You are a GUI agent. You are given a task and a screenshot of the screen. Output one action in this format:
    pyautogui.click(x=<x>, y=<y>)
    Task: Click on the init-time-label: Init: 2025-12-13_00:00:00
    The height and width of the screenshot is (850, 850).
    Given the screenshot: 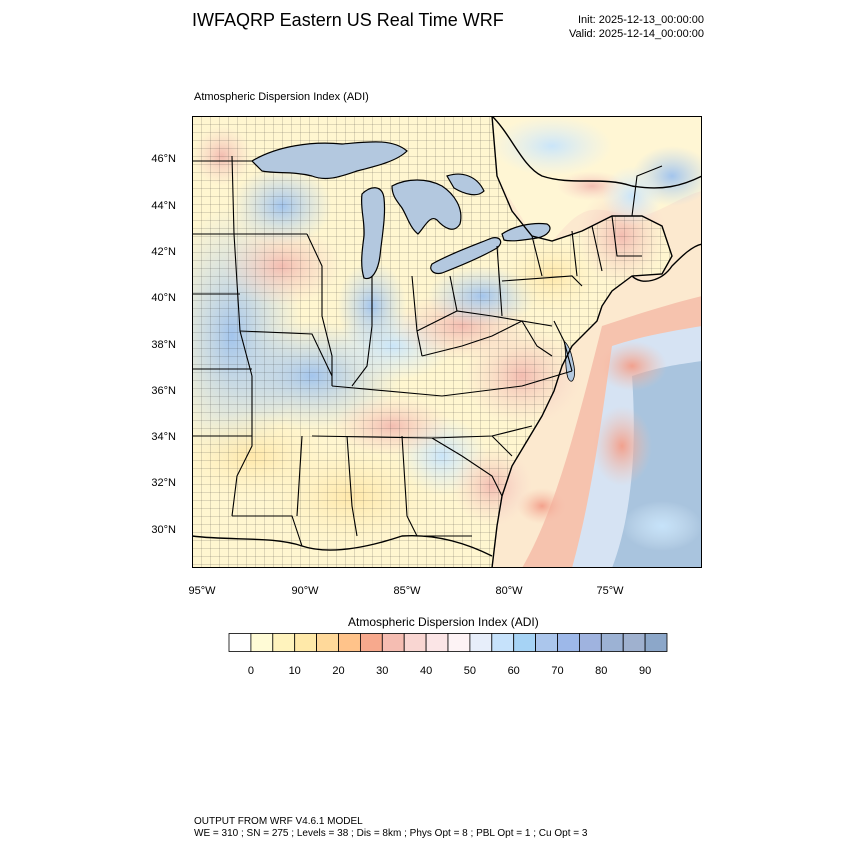 What is the action you would take?
    pyautogui.click(x=641, y=20)
    